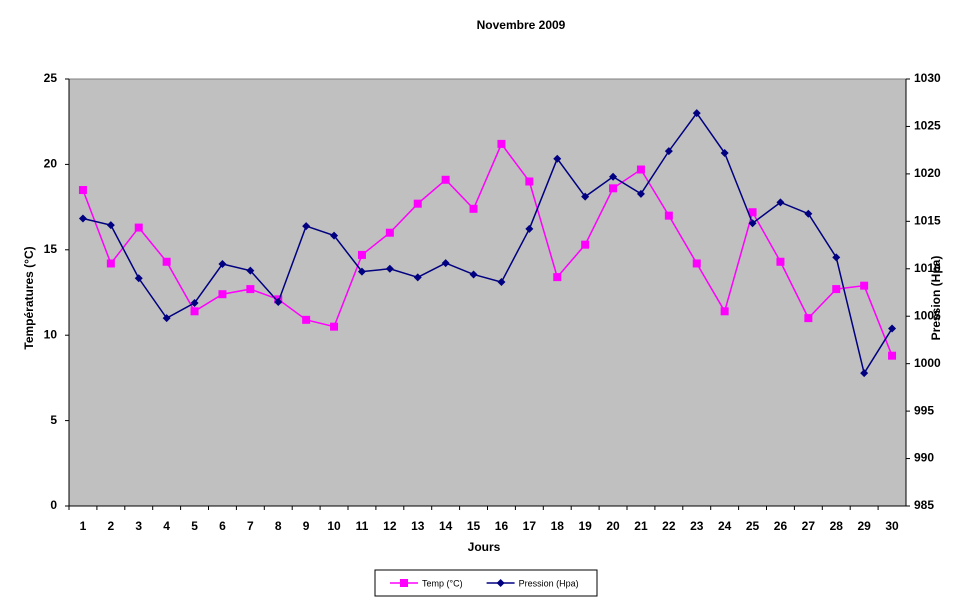 This screenshot has width=970, height=608. Describe the element at coordinates (613, 526) in the screenshot. I see `x-tick-label: 20` at that location.